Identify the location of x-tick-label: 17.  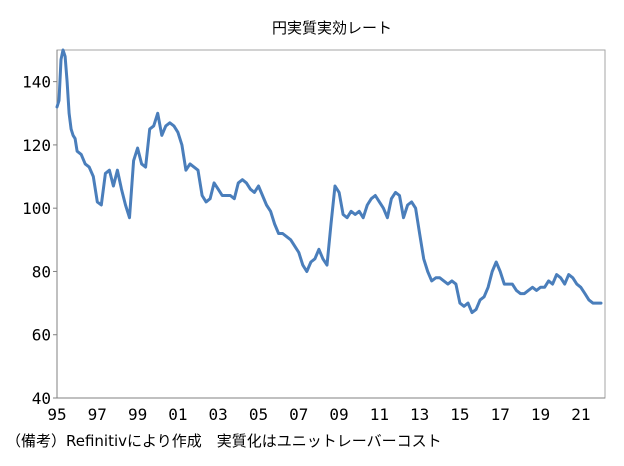
(500, 414).